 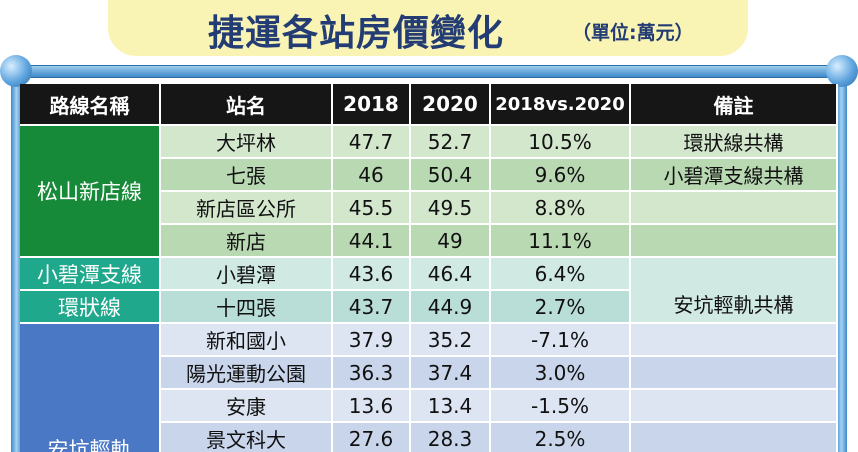 I want to click on line-songshan: 松山新店線, so click(x=90, y=192).